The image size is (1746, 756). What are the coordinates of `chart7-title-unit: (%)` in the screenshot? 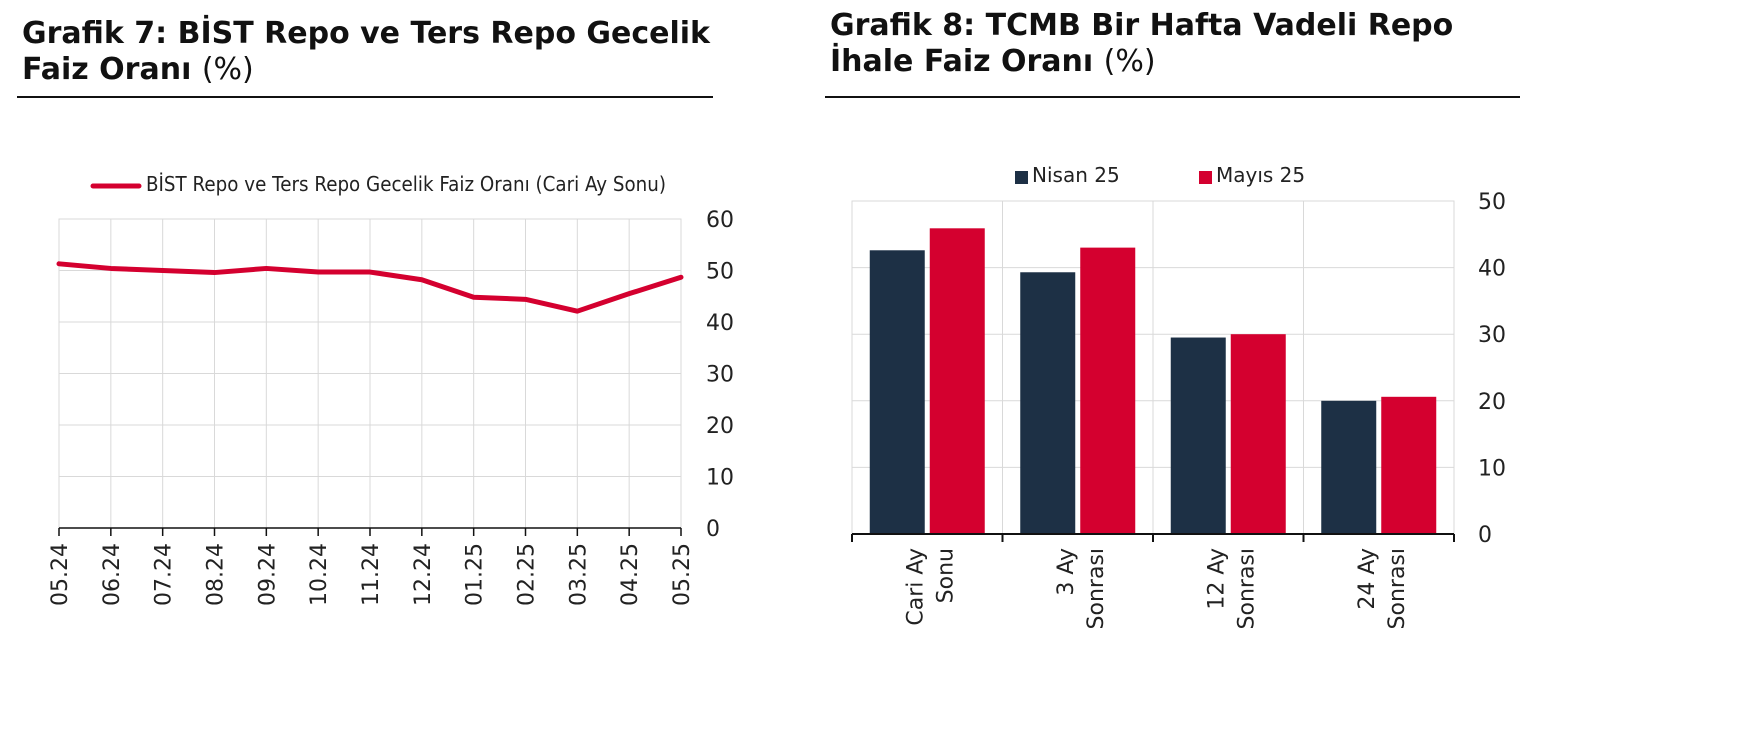 It's located at (227, 69).